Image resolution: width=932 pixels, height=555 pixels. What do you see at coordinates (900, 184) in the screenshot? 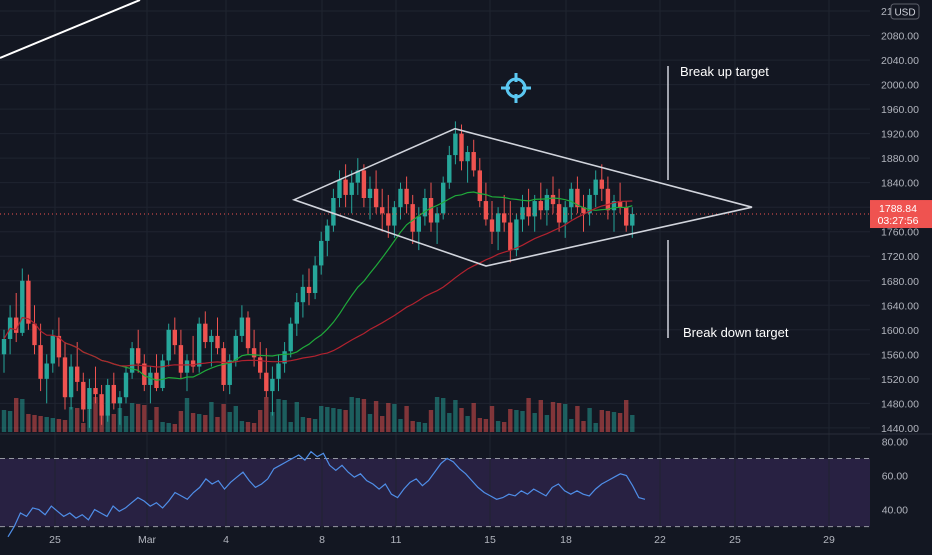
I see `price-tick-label: 1840.00` at bounding box center [900, 184].